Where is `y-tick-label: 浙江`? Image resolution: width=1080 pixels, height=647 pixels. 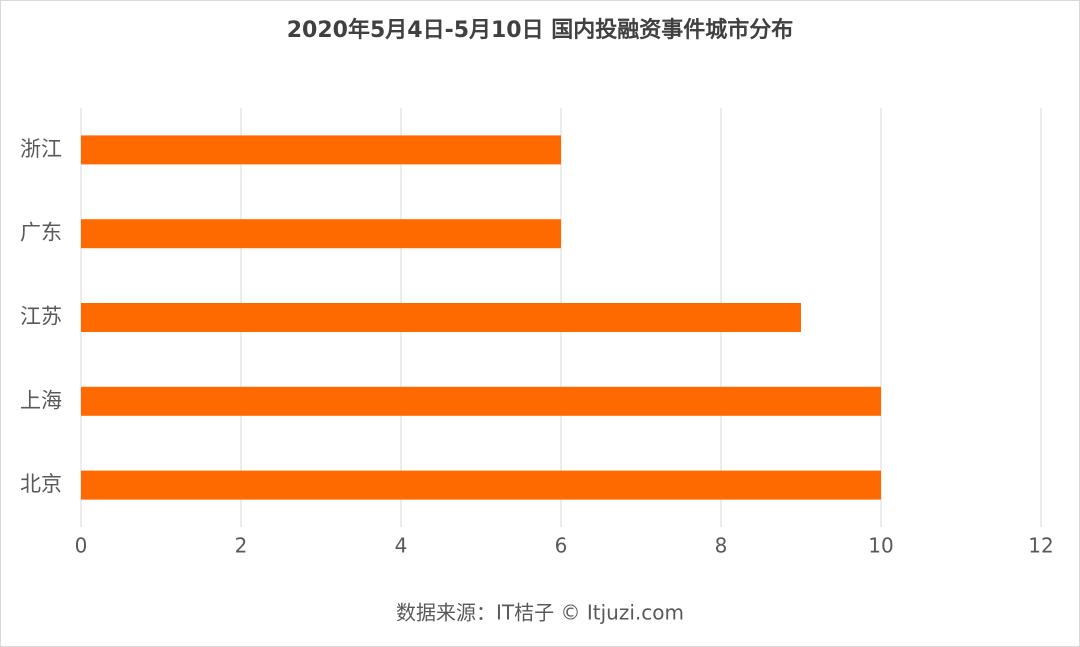 y-tick-label: 浙江 is located at coordinates (41, 149).